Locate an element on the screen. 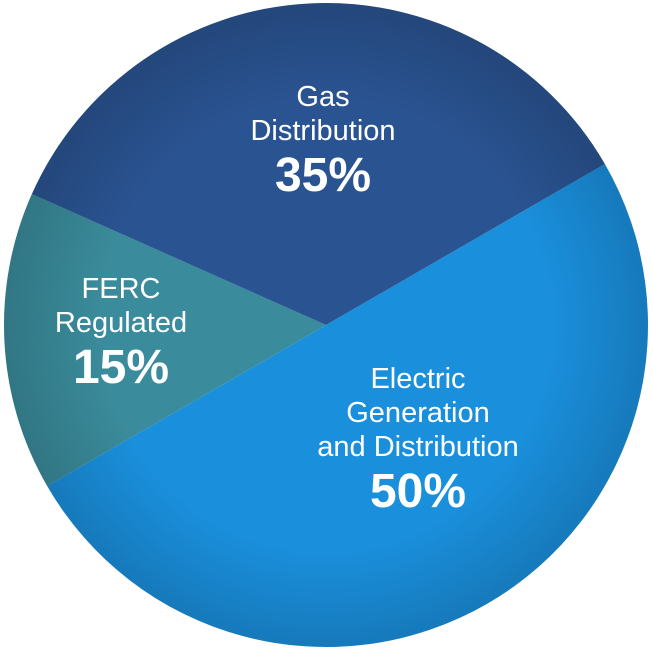 The image size is (653, 650). slice-label: FERC Regulated 15% is located at coordinates (121, 334).